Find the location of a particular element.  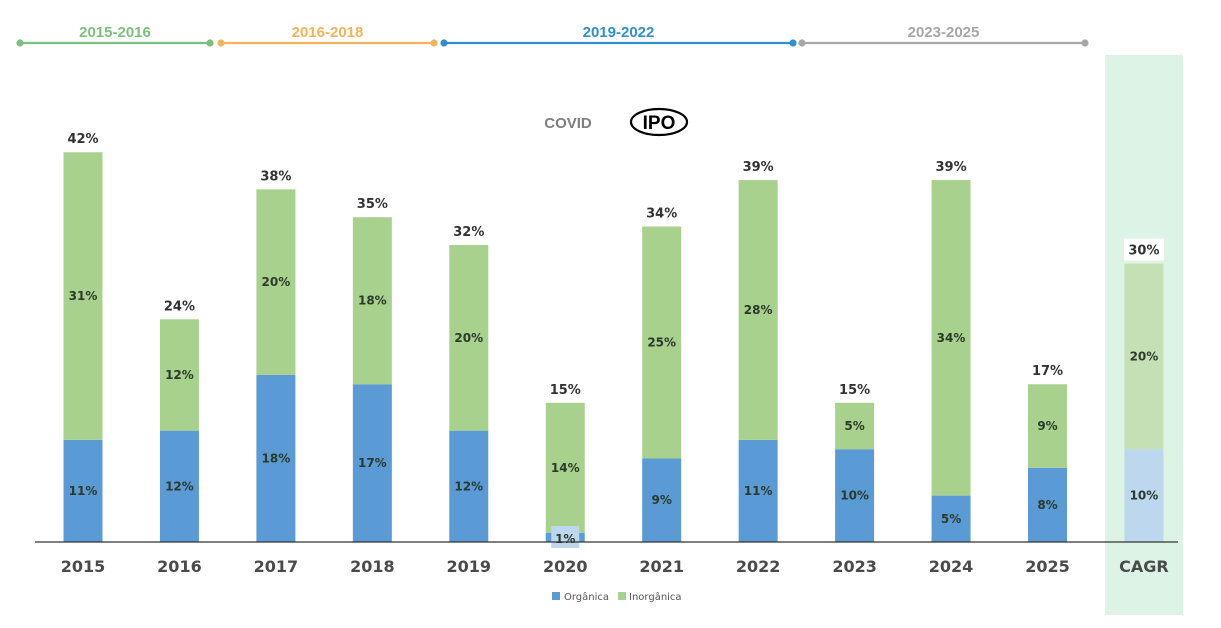

bar-group-2020: 1% 14% 15% is located at coordinates (565, 465).